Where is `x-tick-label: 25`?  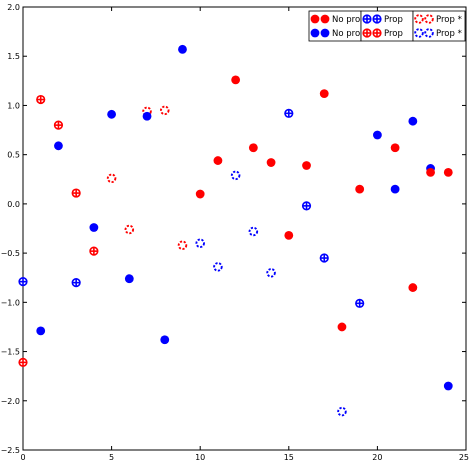 x-tick-label: 25 is located at coordinates (464, 457).